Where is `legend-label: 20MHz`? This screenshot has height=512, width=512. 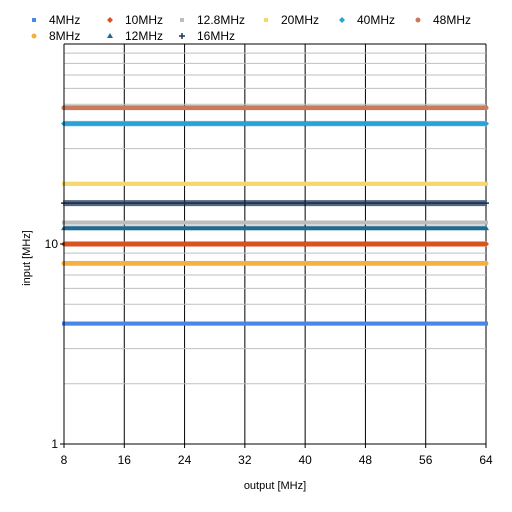 legend-label: 20MHz is located at coordinates (300, 20).